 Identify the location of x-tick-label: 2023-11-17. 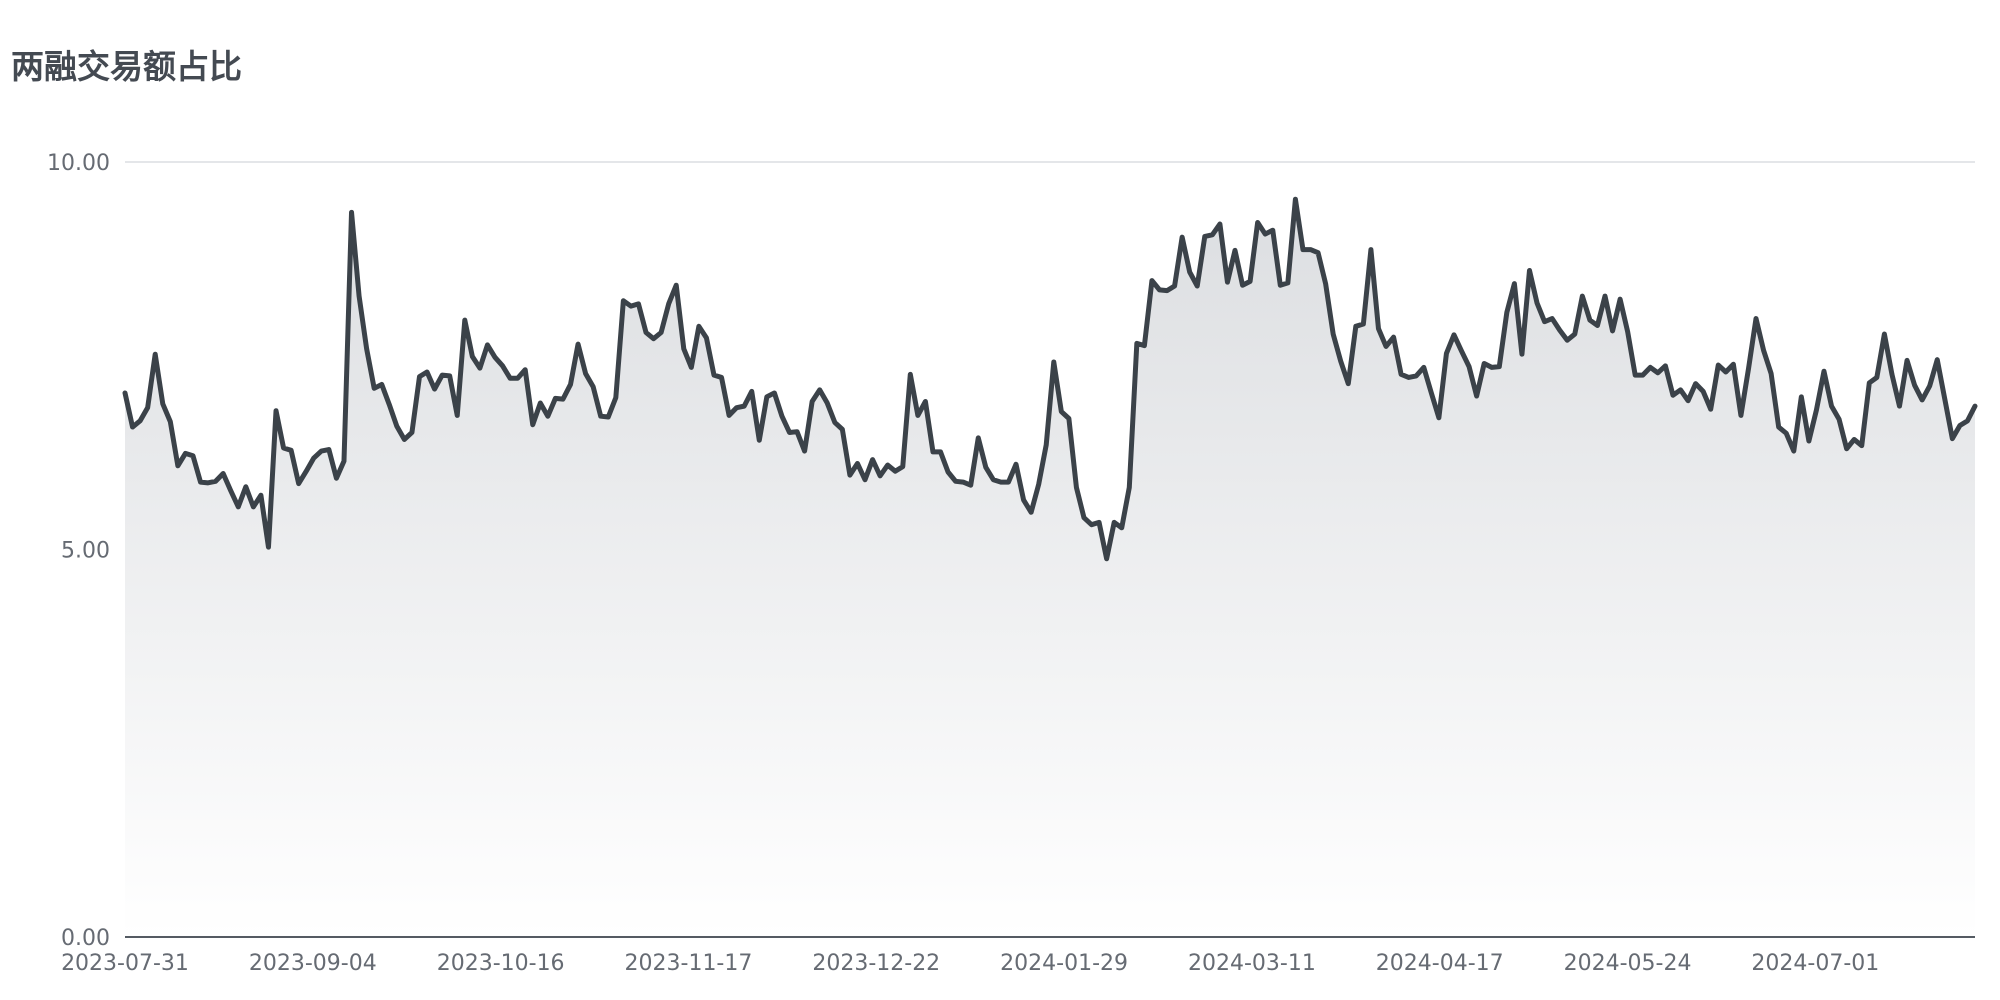
(689, 963).